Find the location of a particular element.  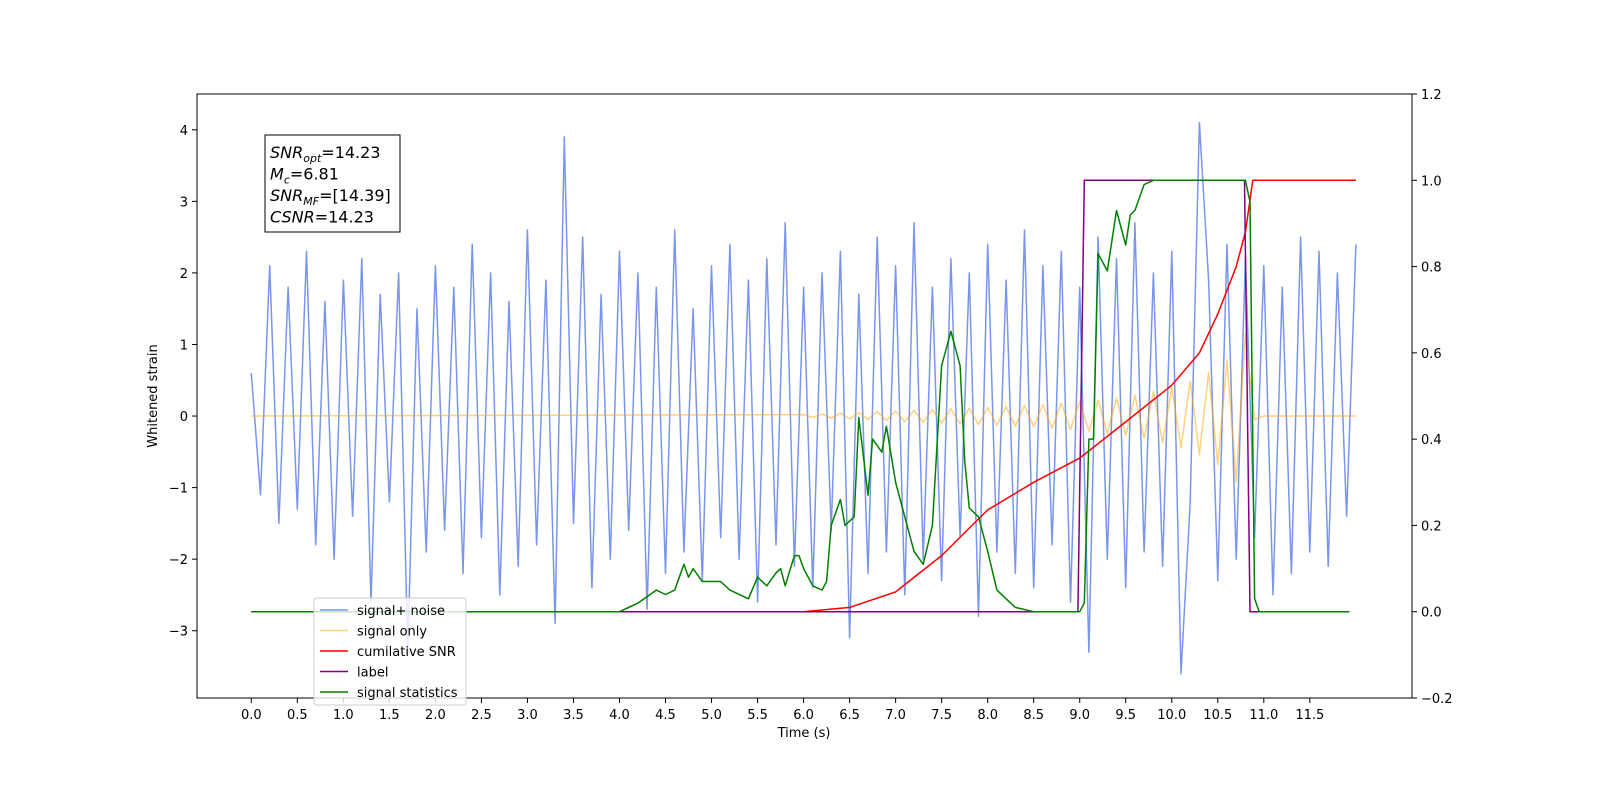

y-tick-label: 1 is located at coordinates (184, 345).